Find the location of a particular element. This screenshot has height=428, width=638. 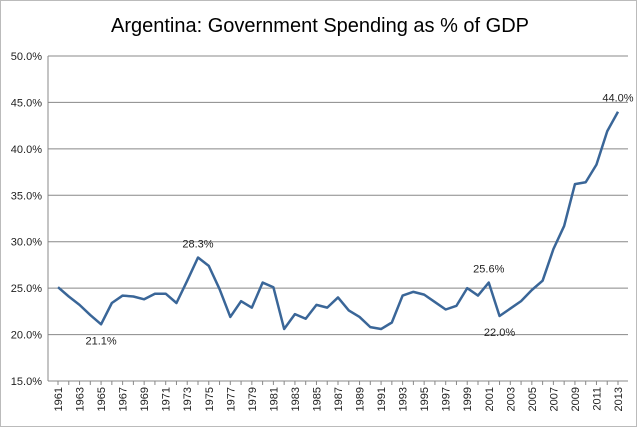

x-tick-label: 2005 is located at coordinates (533, 399).